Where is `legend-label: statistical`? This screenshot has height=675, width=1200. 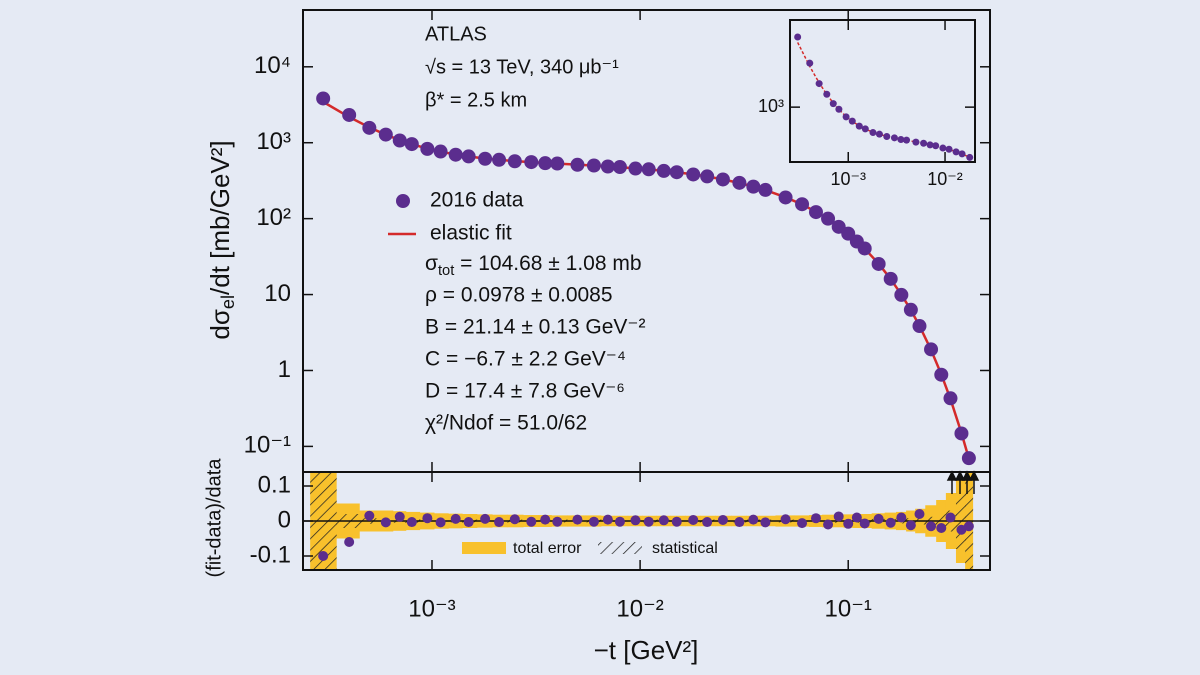 legend-label: statistical is located at coordinates (685, 548).